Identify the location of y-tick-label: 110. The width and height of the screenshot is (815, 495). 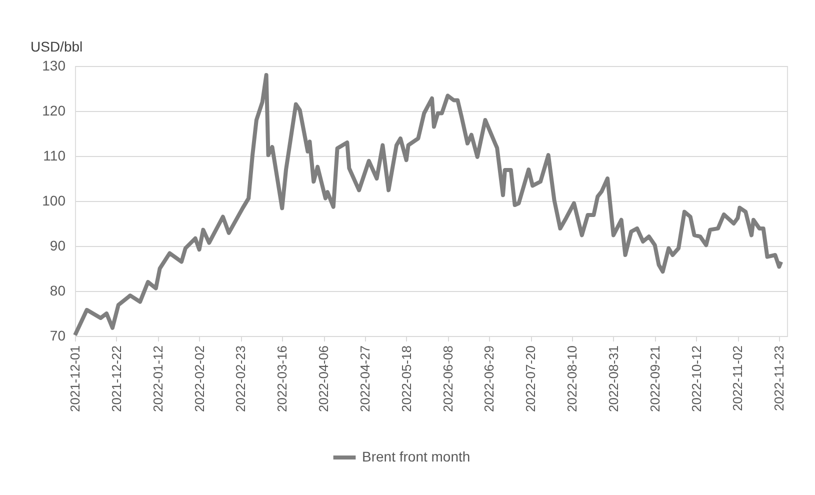
(54, 156).